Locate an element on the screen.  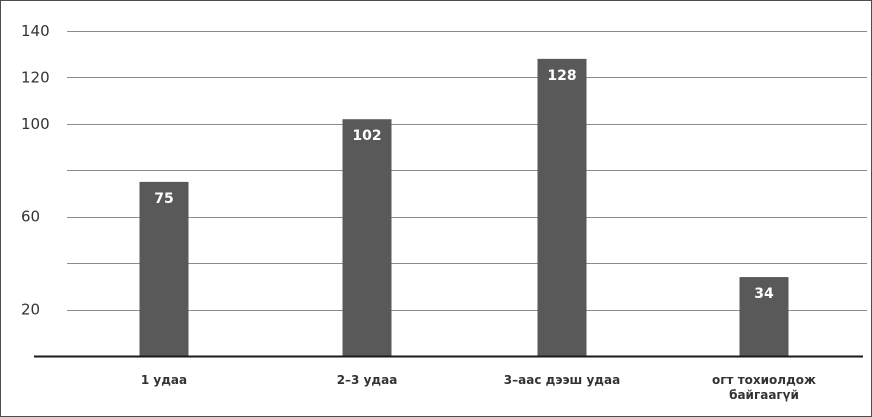
x-tick-label: 3–аас дээш удаа is located at coordinates (562, 380).